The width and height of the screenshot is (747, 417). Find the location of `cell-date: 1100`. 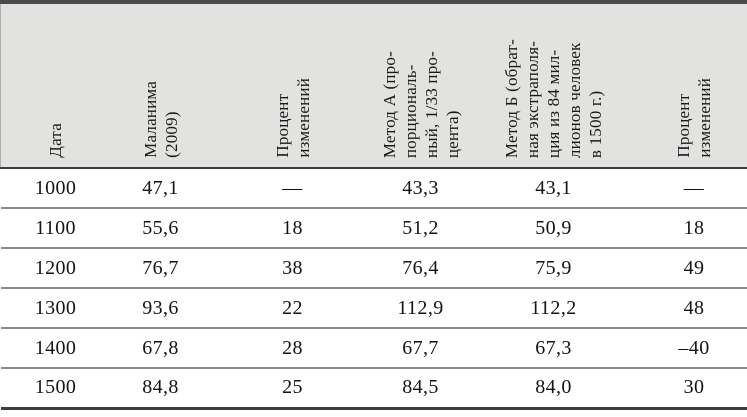

cell-date: 1100 is located at coordinates (55, 228).